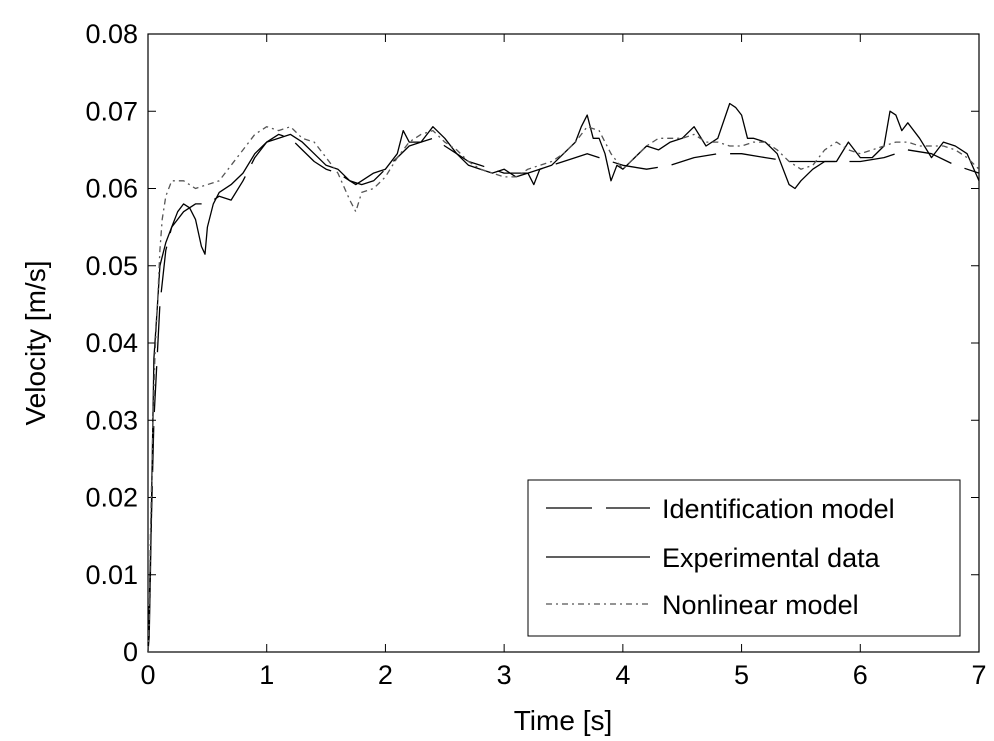 Image resolution: width=994 pixels, height=741 pixels. Describe the element at coordinates (771, 558) in the screenshot. I see `legend-label-experimental-data: Experimental data` at that location.